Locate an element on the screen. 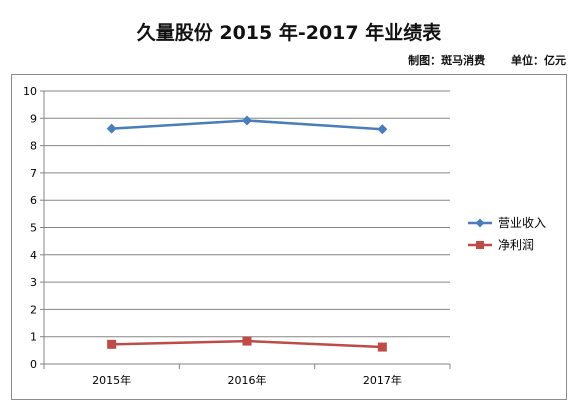  y-tick-label: 9 is located at coordinates (33, 118).